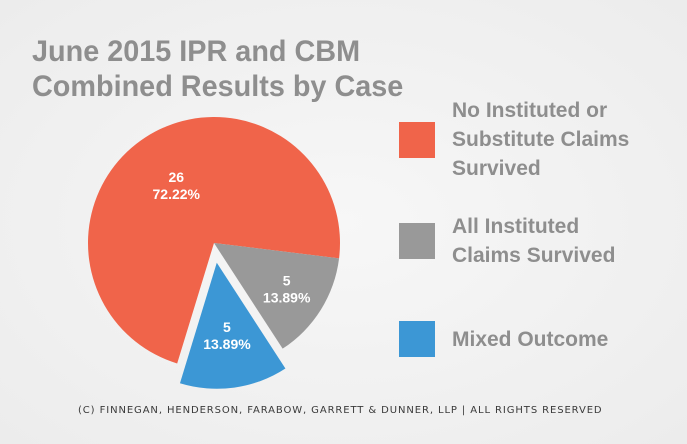 The image size is (687, 444). Describe the element at coordinates (516, 226) in the screenshot. I see `legend-label-line: All Instituted` at that location.